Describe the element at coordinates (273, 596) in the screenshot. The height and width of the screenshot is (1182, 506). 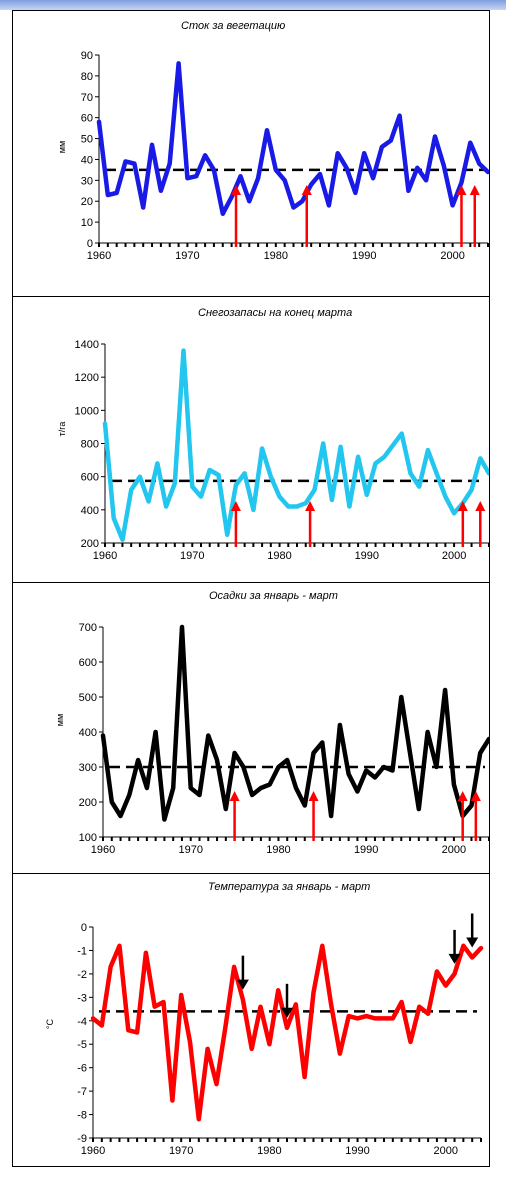
I see `chart-title: Осадки за январь - март` at that location.